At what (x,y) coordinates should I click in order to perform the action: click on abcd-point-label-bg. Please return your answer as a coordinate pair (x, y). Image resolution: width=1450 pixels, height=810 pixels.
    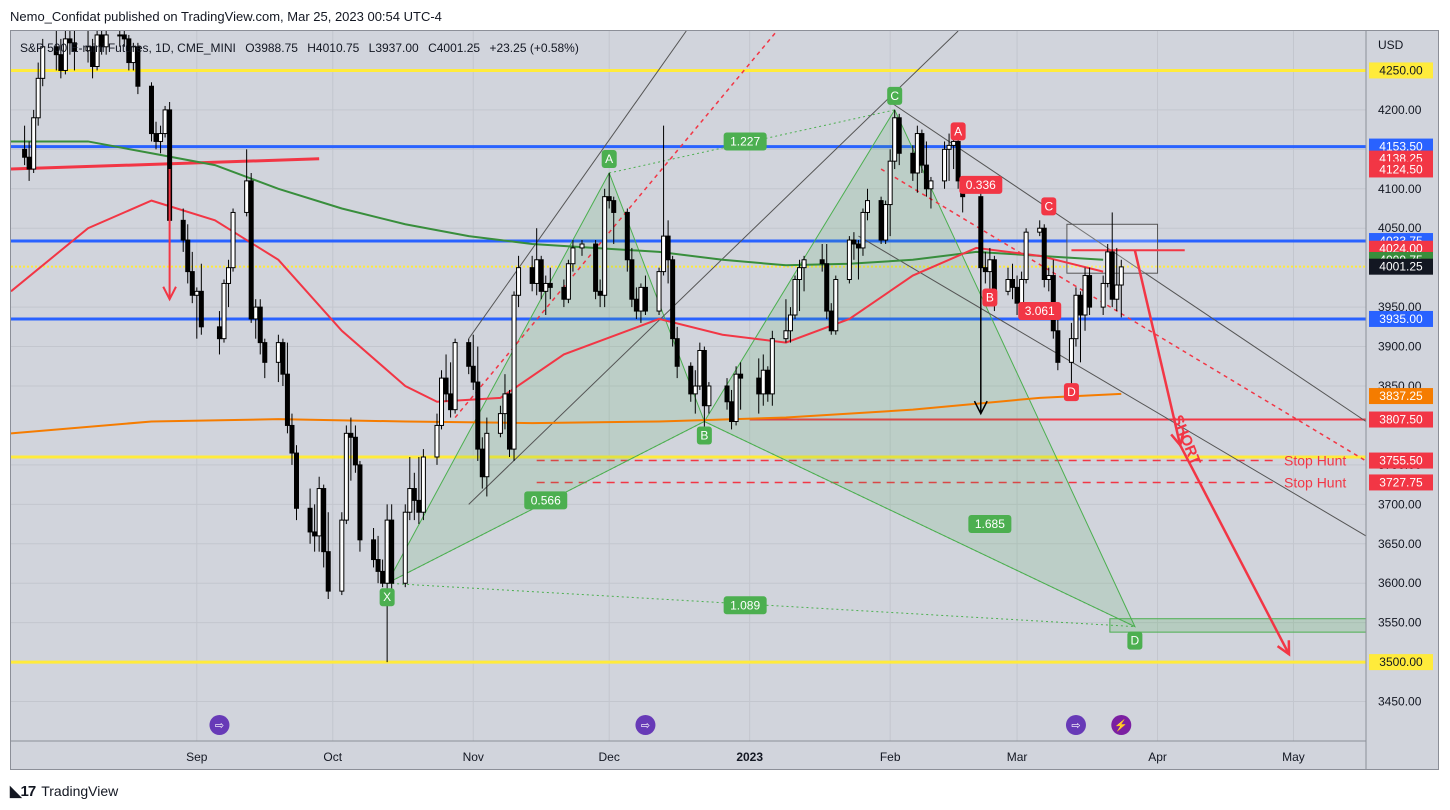
    Looking at the image, I should click on (1049, 206).